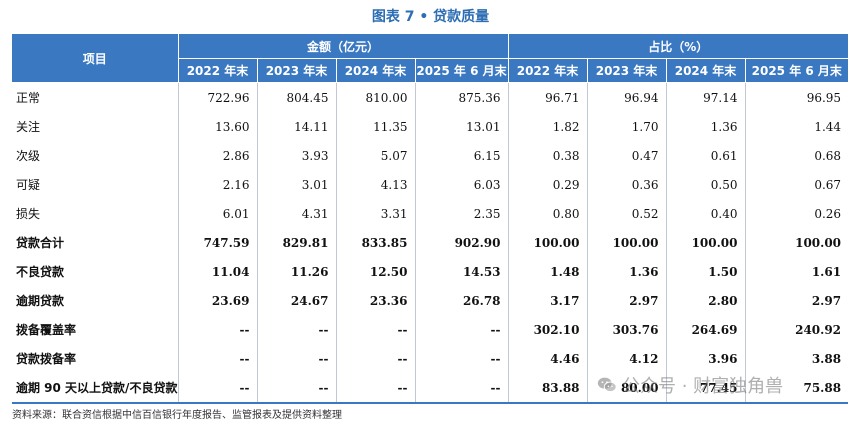 This screenshot has width=861, height=421. Describe the element at coordinates (296, 184) in the screenshot. I see `amount-cell: 3.01` at that location.